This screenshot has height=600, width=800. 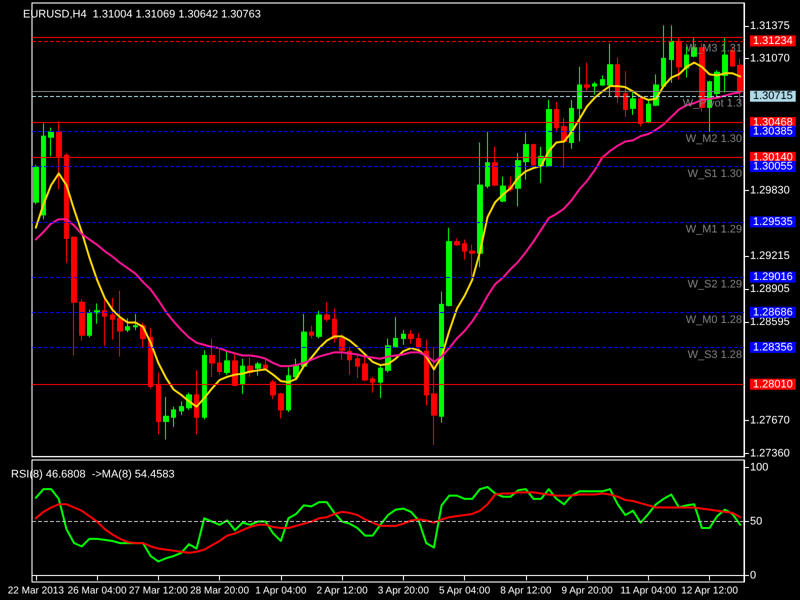 What do you see at coordinates (770, 256) in the screenshot?
I see `y-tick-label: 1.29215` at bounding box center [770, 256].